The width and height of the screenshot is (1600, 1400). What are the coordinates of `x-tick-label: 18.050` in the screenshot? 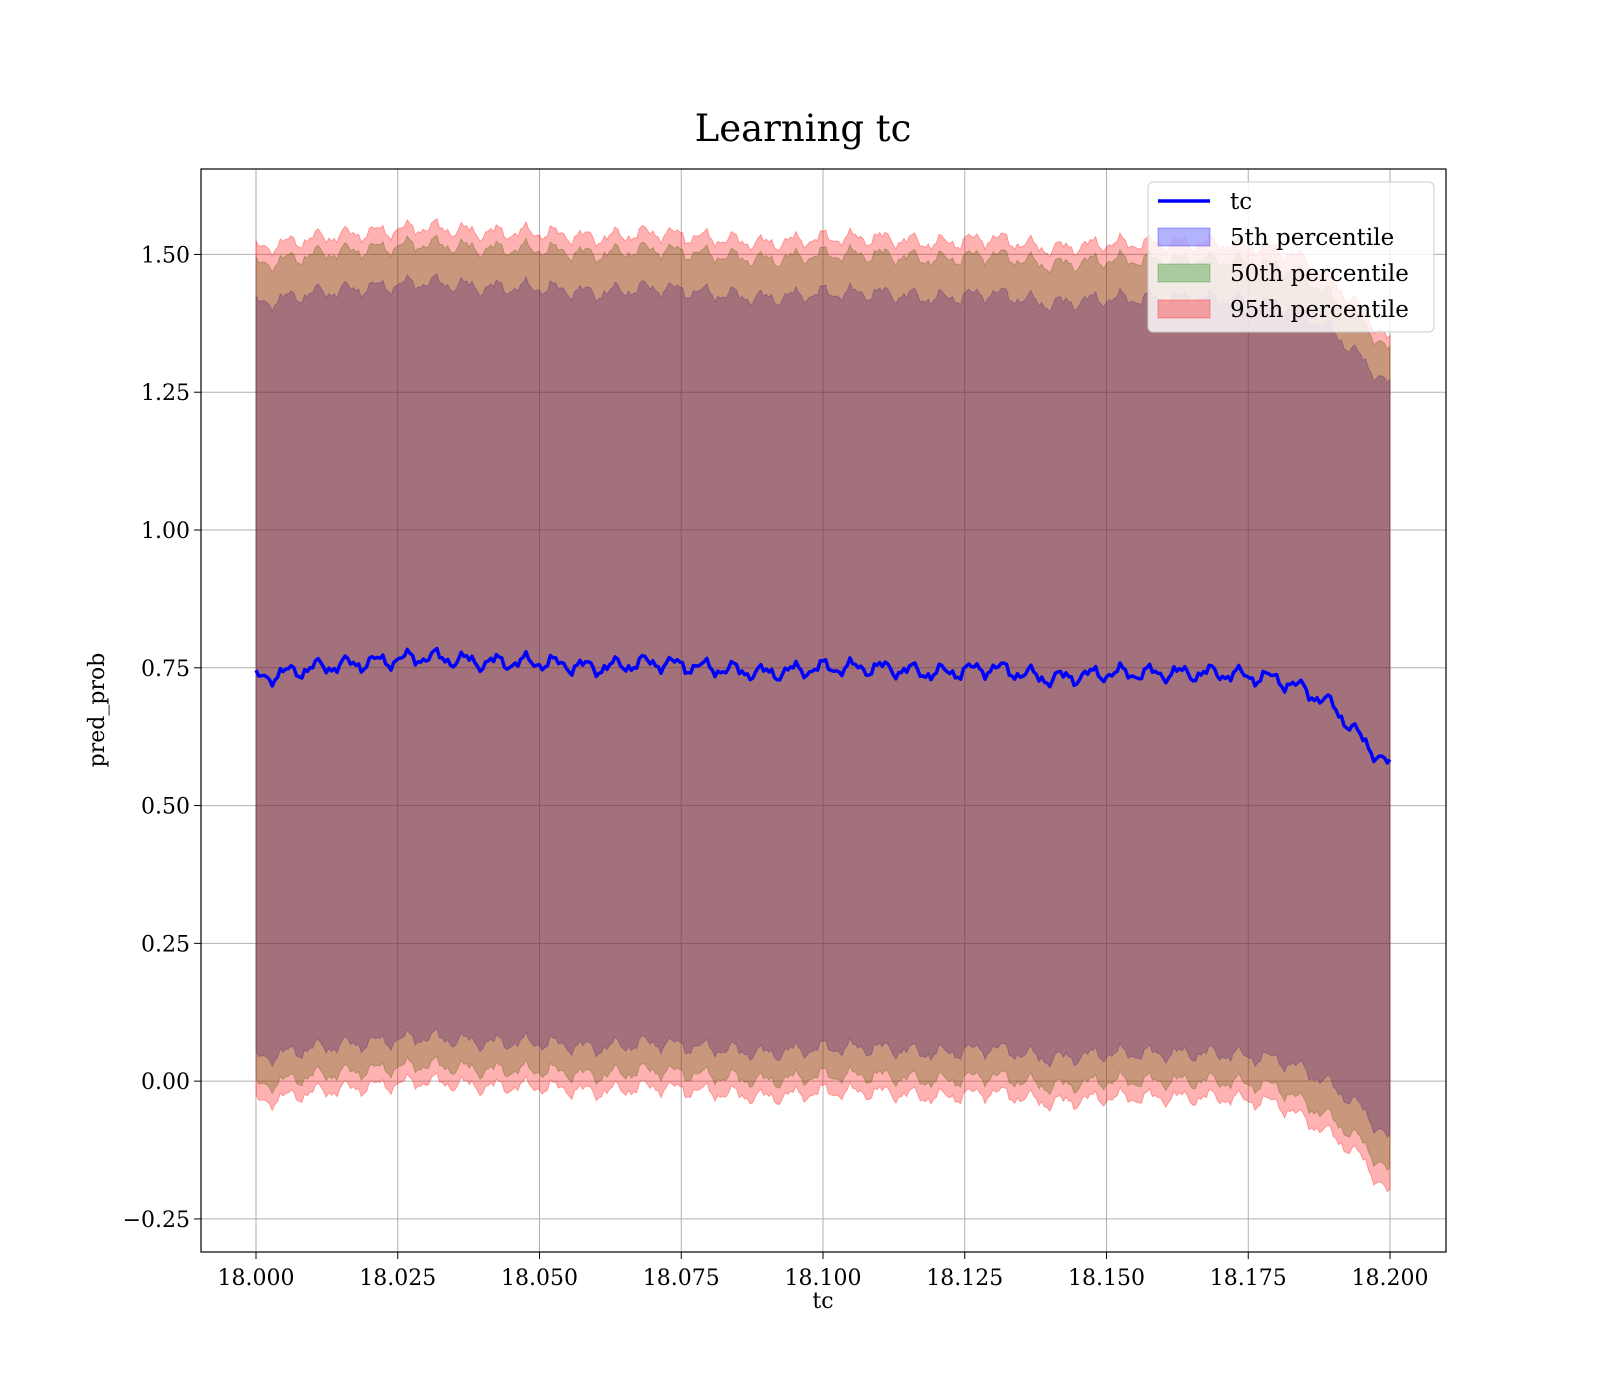 It's located at (539, 1278).